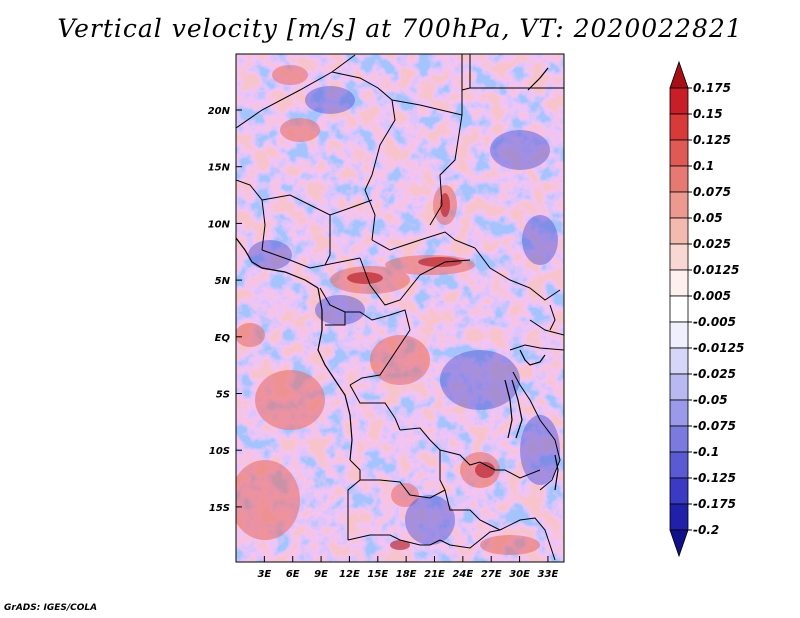 The height and width of the screenshot is (618, 800). I want to click on colorbar-label: 0.15, so click(708, 114).